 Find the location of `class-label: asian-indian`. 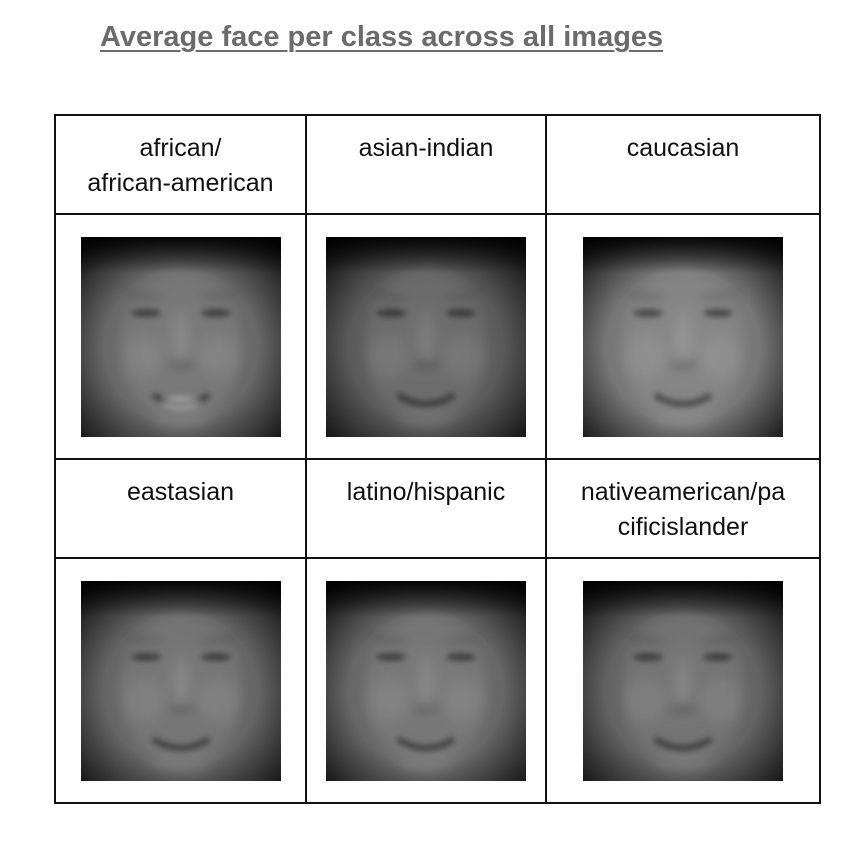

class-label: asian-indian is located at coordinates (426, 148).